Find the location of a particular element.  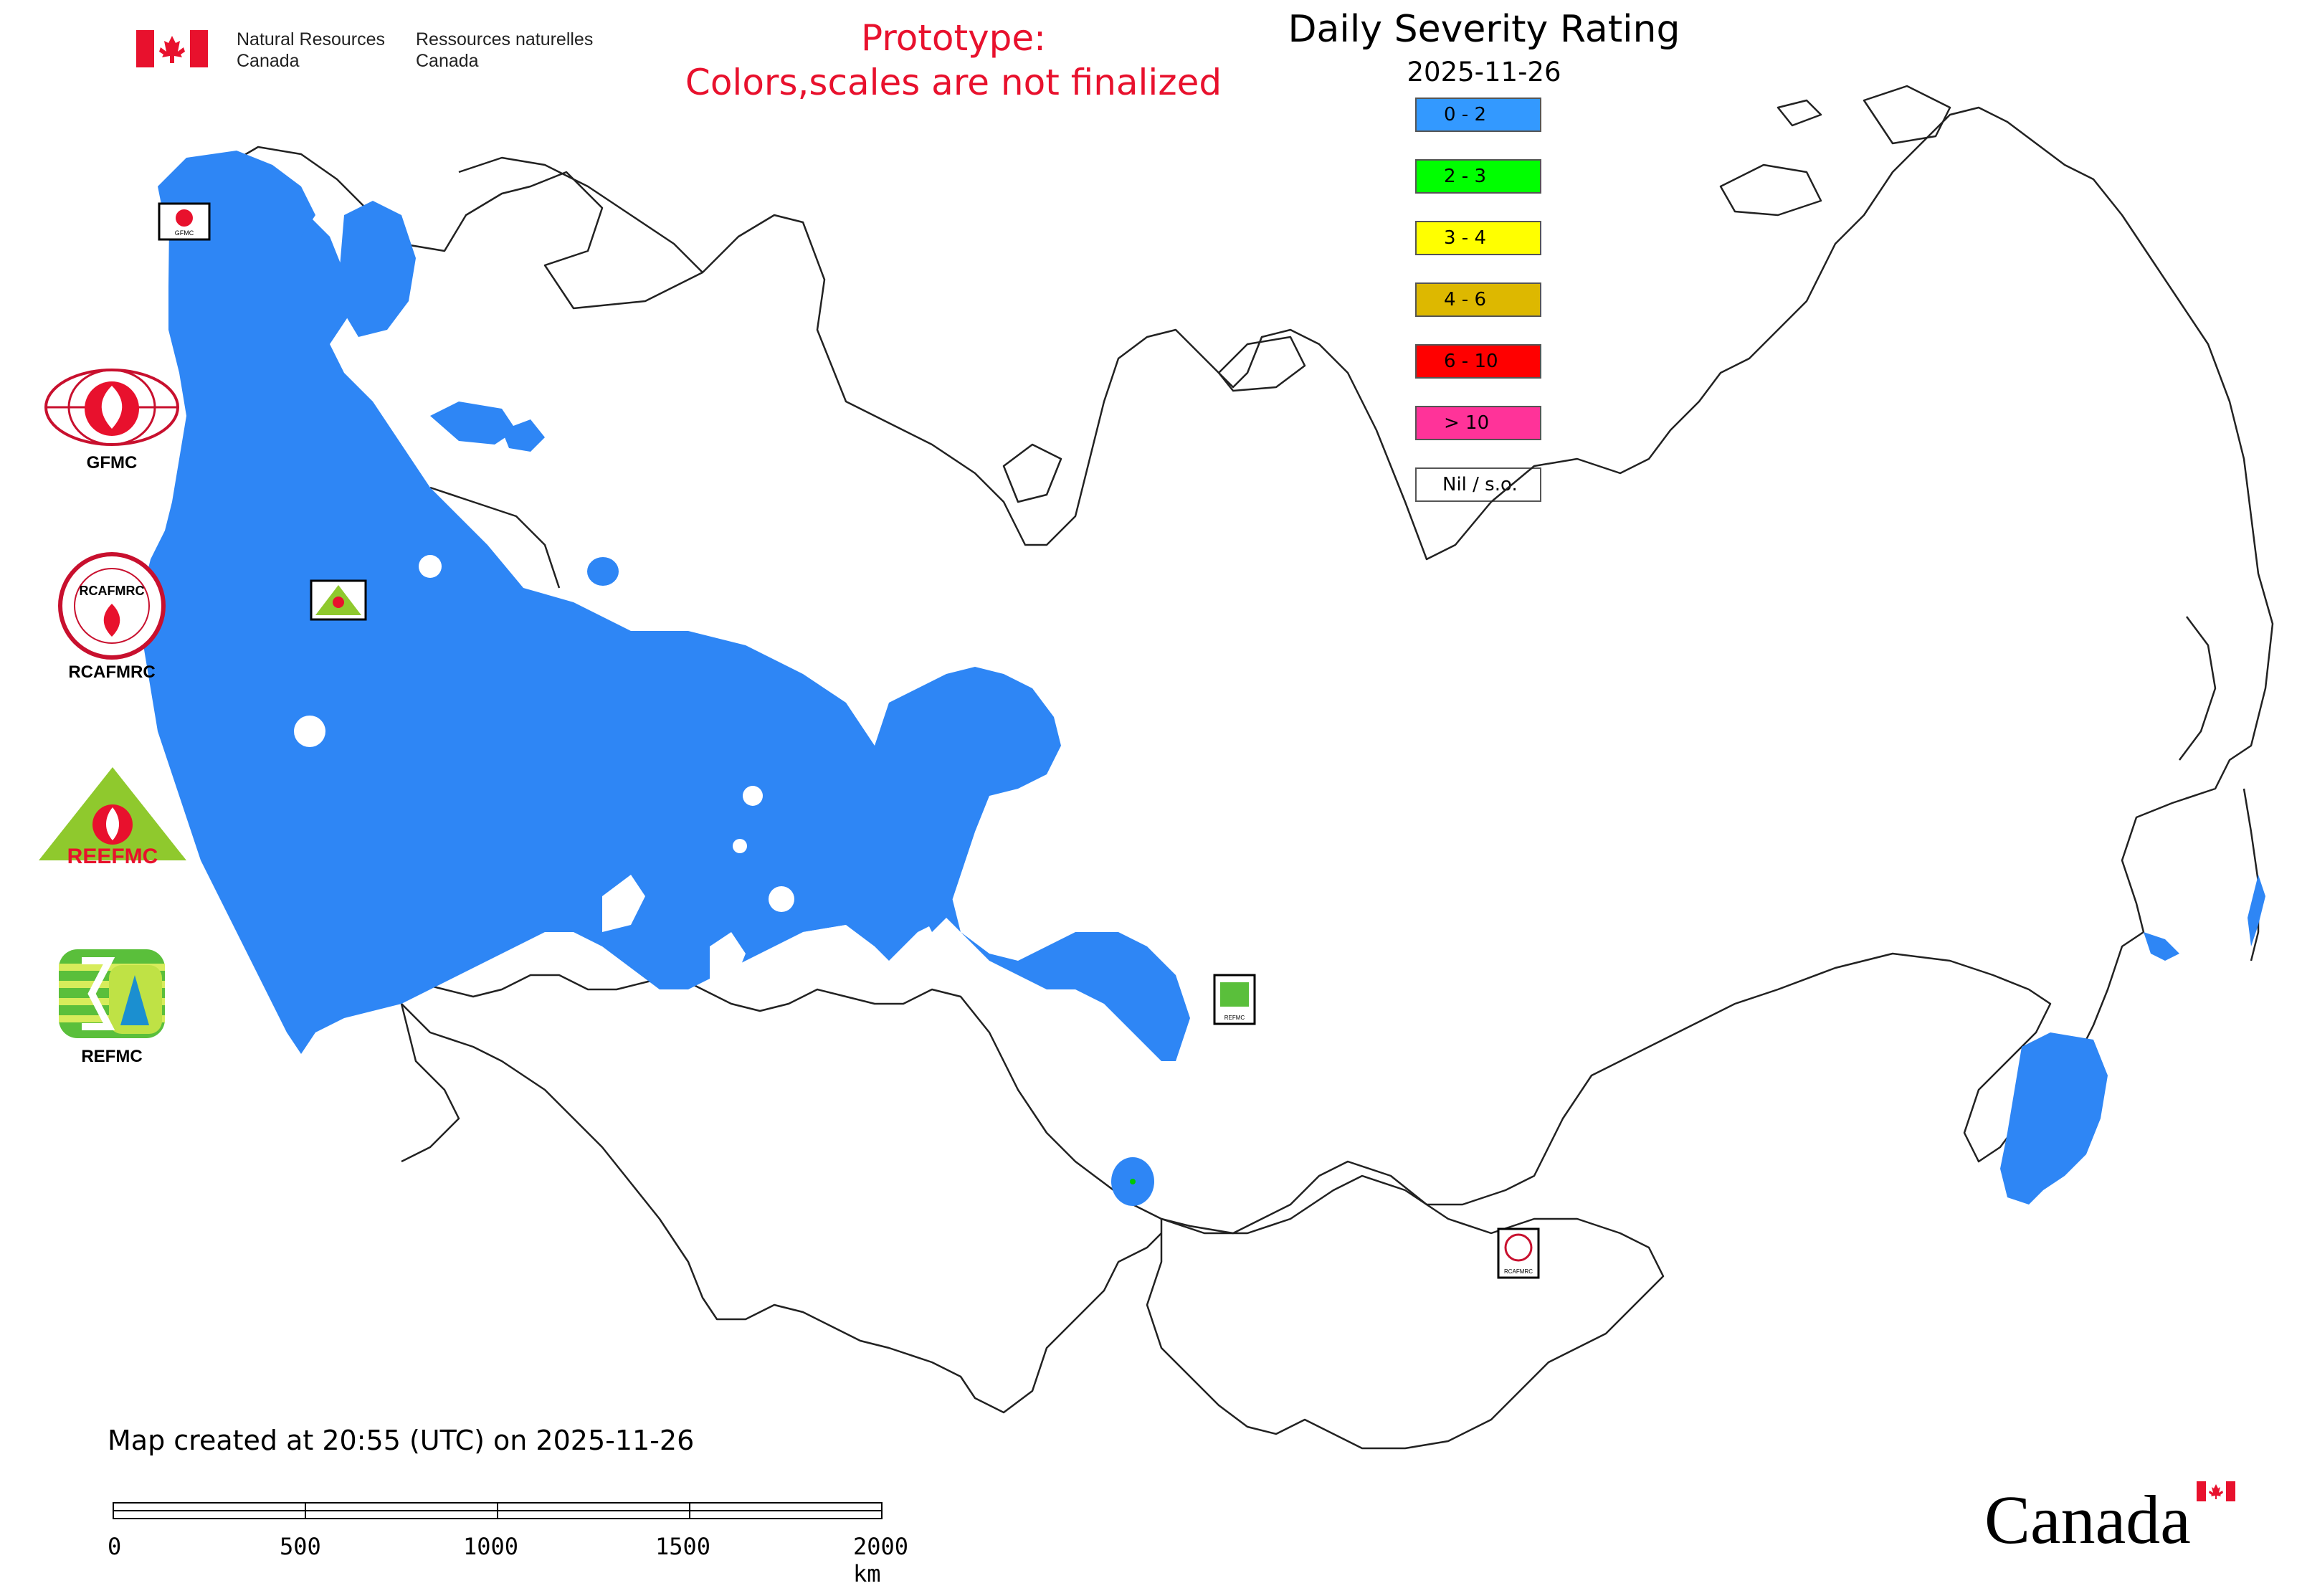

severity-region-lake2 is located at coordinates (523, 435).